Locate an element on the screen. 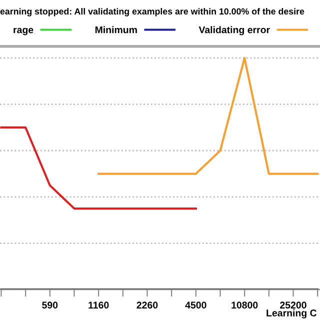 This screenshot has width=320, height=320. x-tick-label: 10800 is located at coordinates (245, 305).